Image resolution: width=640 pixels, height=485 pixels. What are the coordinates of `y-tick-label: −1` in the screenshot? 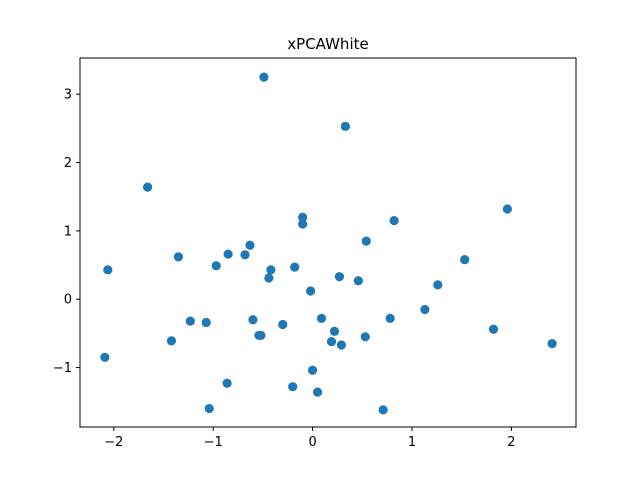 It's located at (62, 368).